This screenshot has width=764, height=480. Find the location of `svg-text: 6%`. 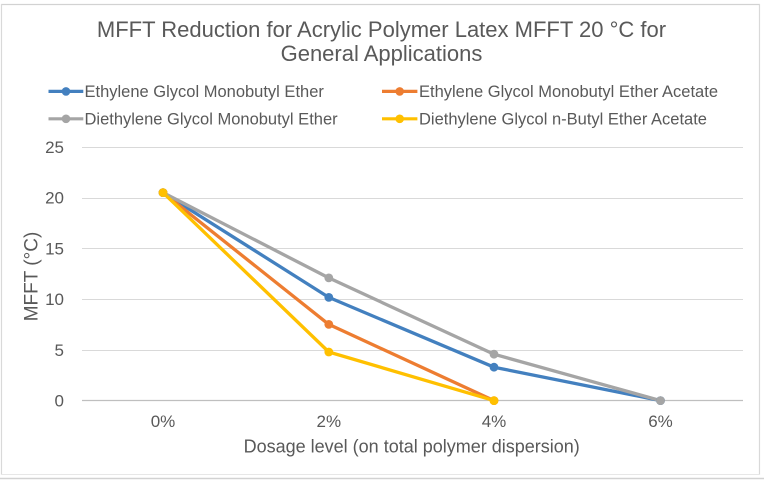

svg-text: 6% is located at coordinates (660, 421).